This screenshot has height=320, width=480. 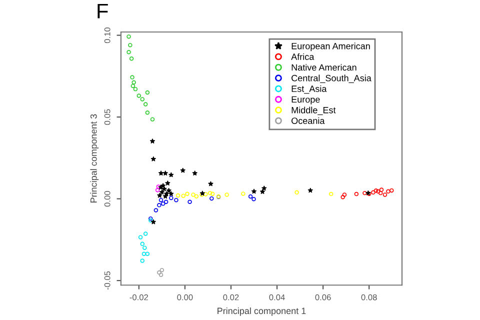 I want to click on legend-label: Central_South_Asia, so click(x=332, y=79).